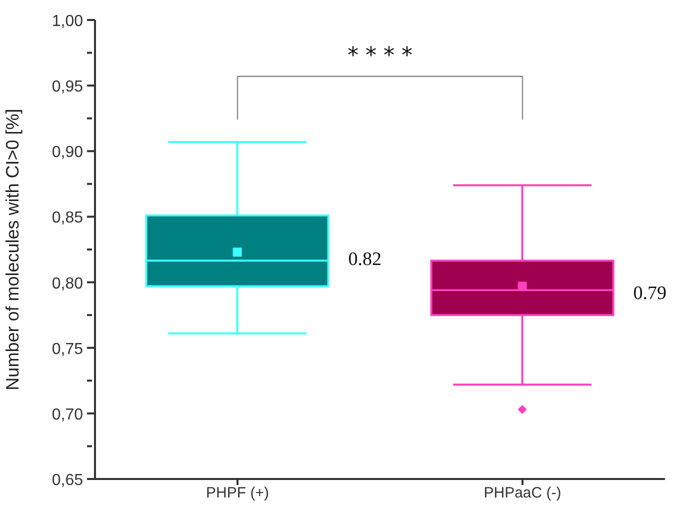  I want to click on y-tick-label: 0,75, so click(68, 349).